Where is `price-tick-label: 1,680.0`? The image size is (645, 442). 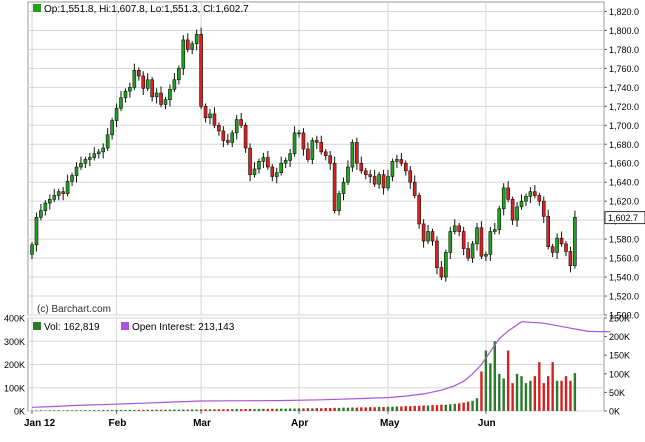
price-tick-label: 1,680.0 is located at coordinates (624, 145).